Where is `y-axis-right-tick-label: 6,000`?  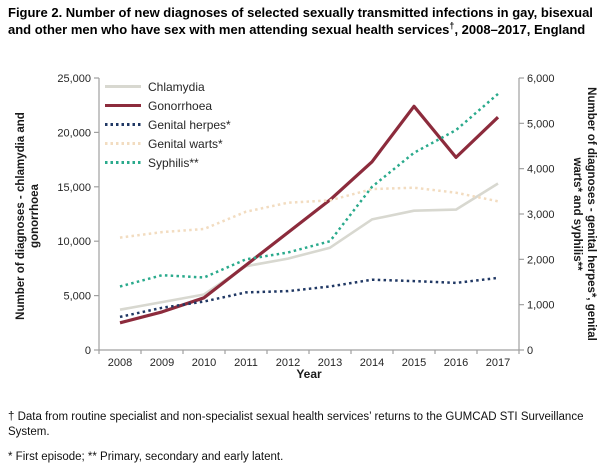 y-axis-right-tick-label: 6,000 is located at coordinates (541, 79).